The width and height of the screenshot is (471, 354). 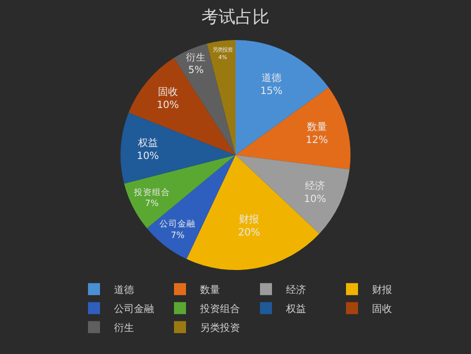 What do you see at coordinates (220, 328) in the screenshot?
I see `legend-label: 另类投资` at bounding box center [220, 328].